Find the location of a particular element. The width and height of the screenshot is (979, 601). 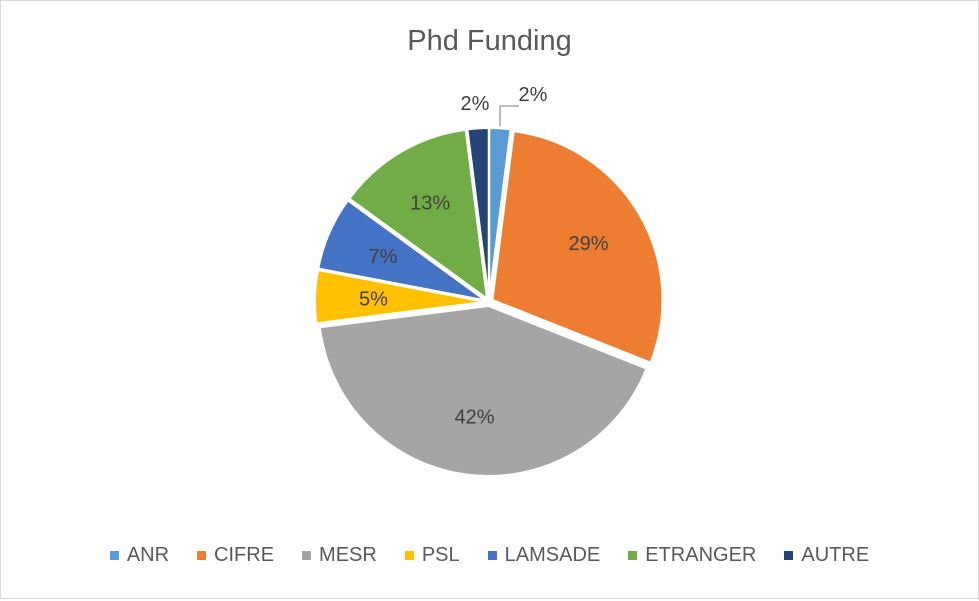

chart-legend: ANR CIFRE MESR PSL LAMSADE ETRANGER AUTRE is located at coordinates (489, 555).